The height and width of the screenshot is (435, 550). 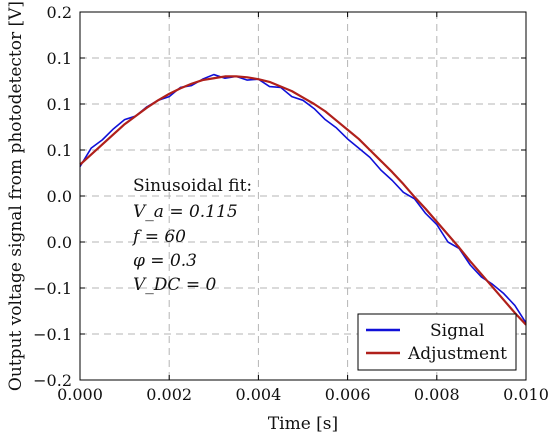 I want to click on legend-label-signal: Signal, so click(x=457, y=331).